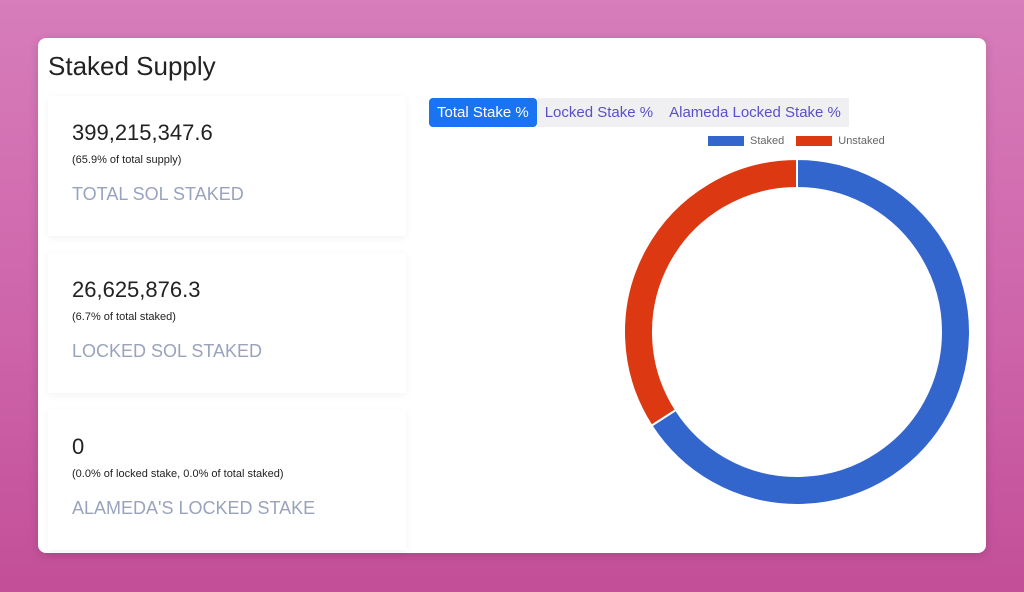 The image size is (1024, 592). What do you see at coordinates (78, 446) in the screenshot?
I see `stat-value: 0` at bounding box center [78, 446].